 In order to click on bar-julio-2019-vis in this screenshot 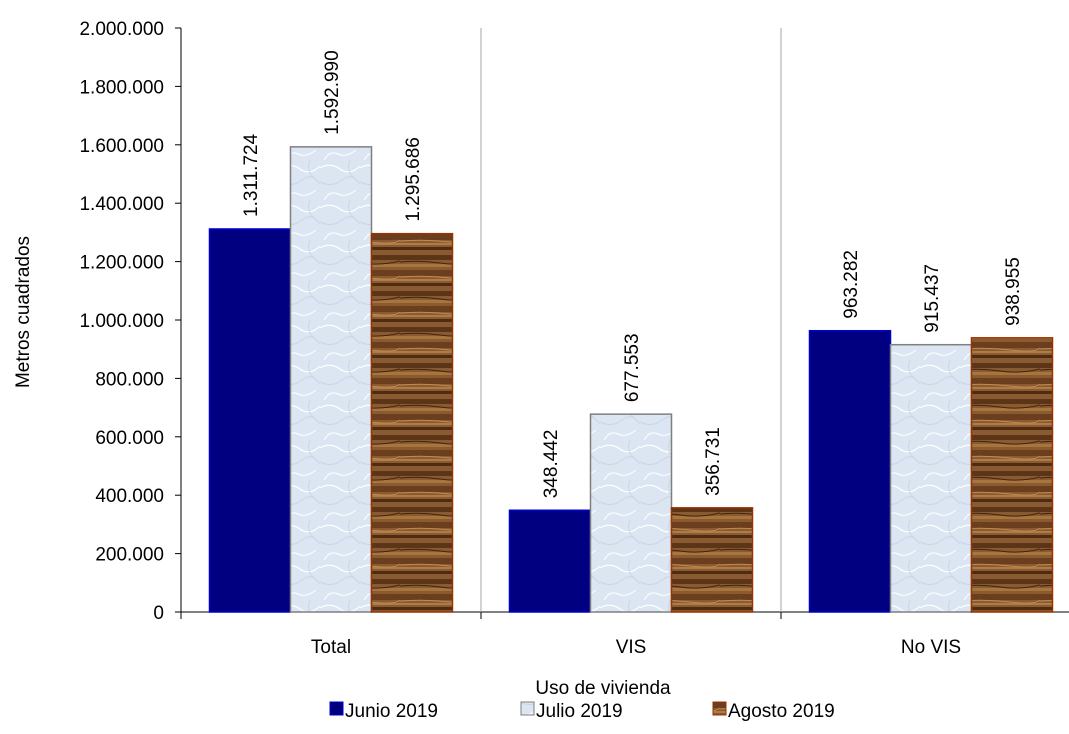, I will do `click(631, 513)`.